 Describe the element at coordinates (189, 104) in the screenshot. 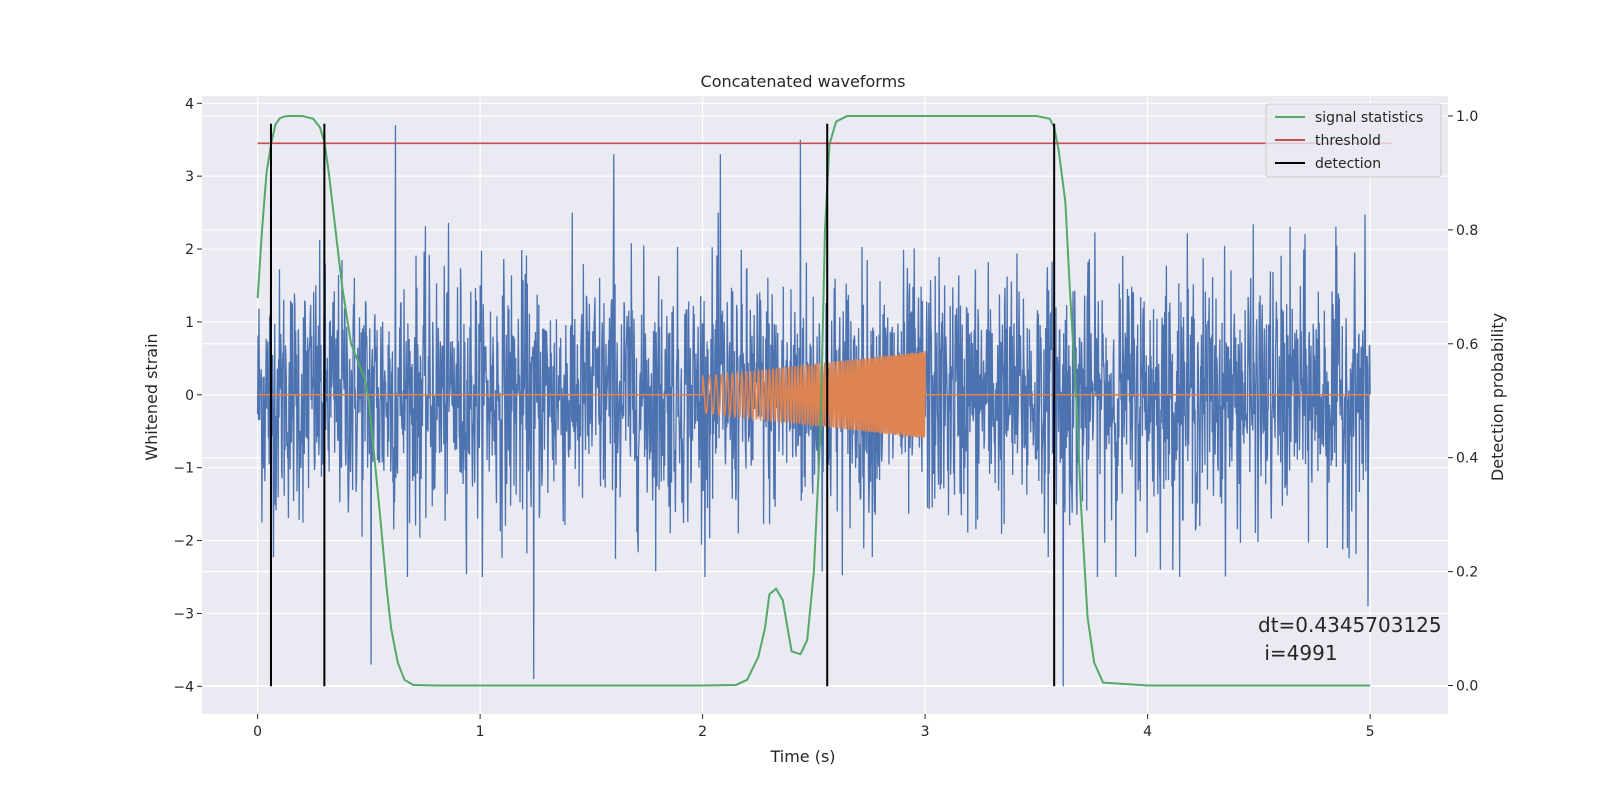

I see `y-tick-label: 4` at that location.